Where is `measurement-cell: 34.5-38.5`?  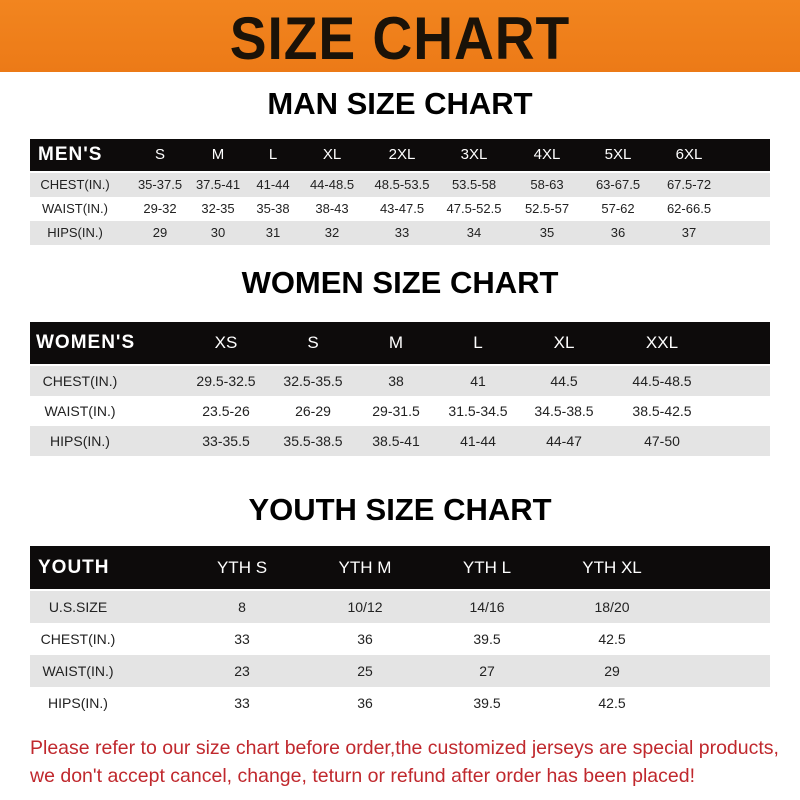
measurement-cell: 34.5-38.5 is located at coordinates (564, 411).